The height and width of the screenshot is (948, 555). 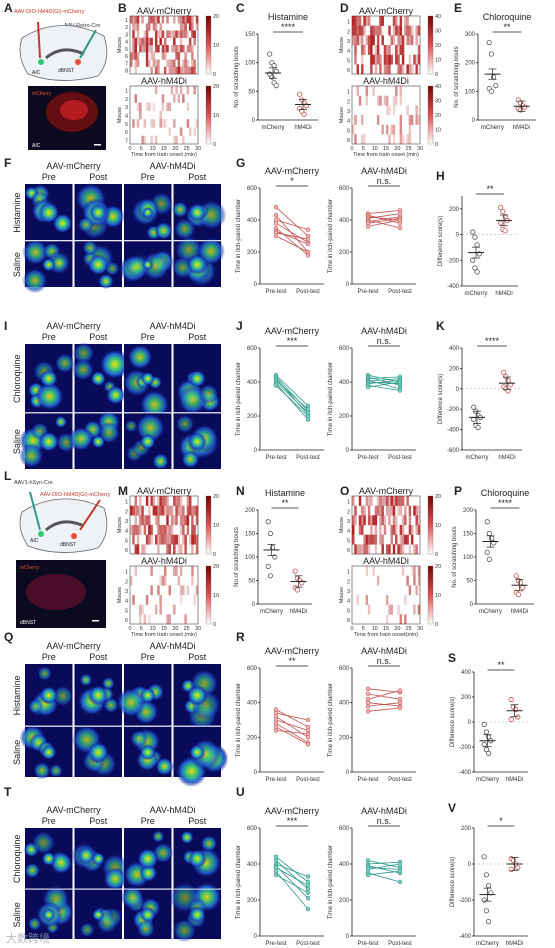 I want to click on x-tick-label: Pre-test, so click(x=275, y=780).